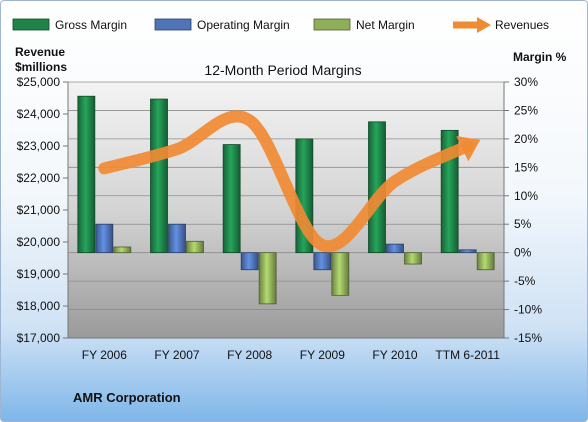  Describe the element at coordinates (91, 25) in the screenshot. I see `legend-label: Gross Margin` at that location.